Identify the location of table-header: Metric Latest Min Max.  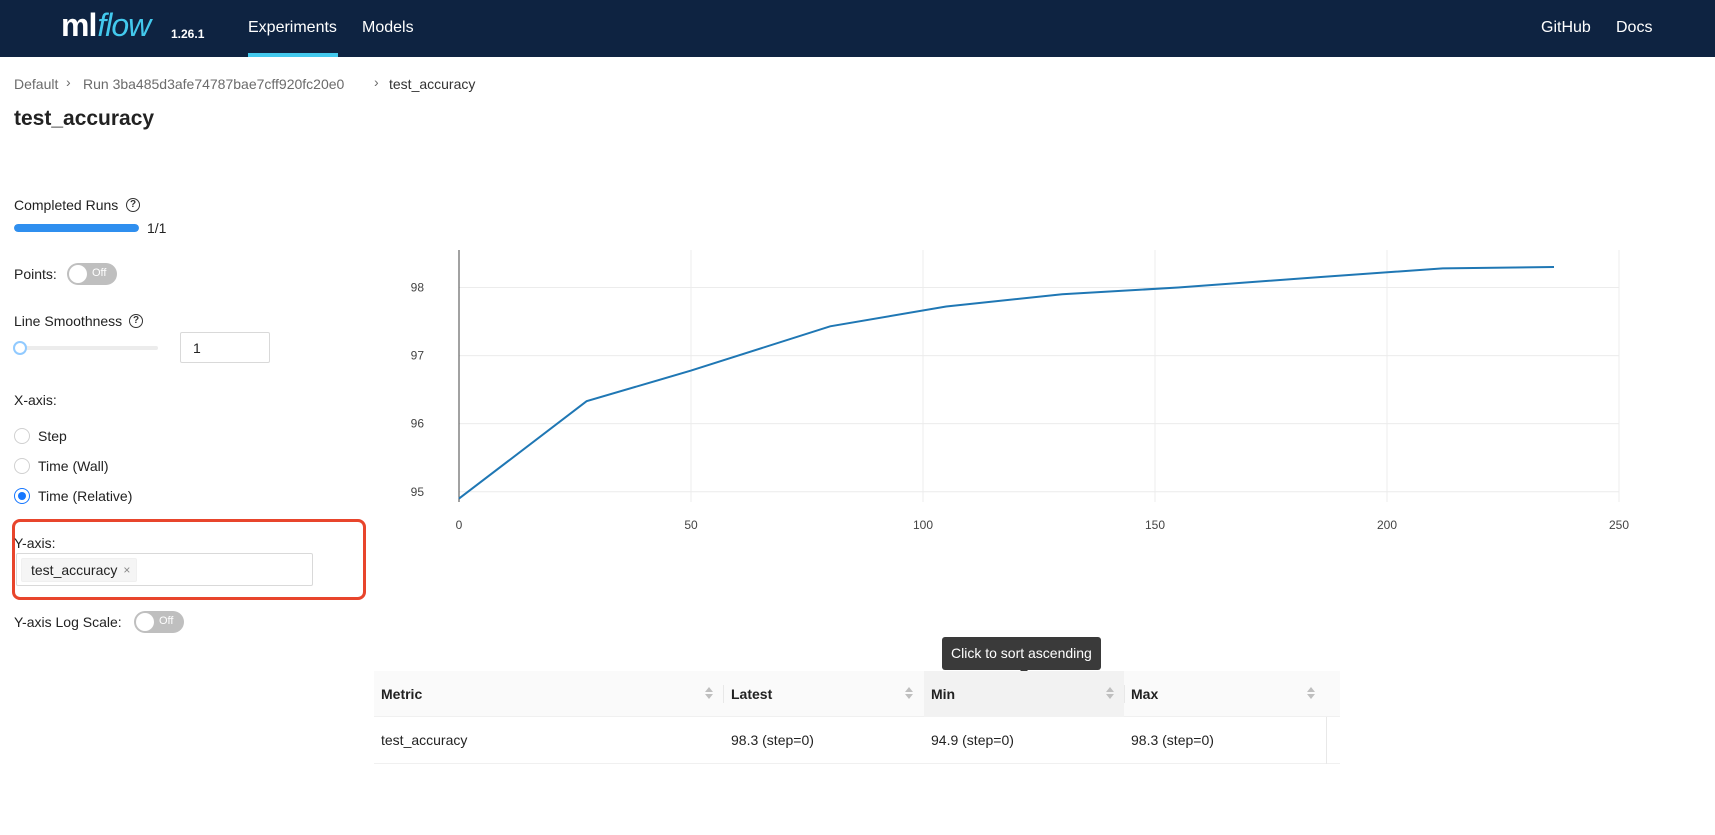
(857, 694).